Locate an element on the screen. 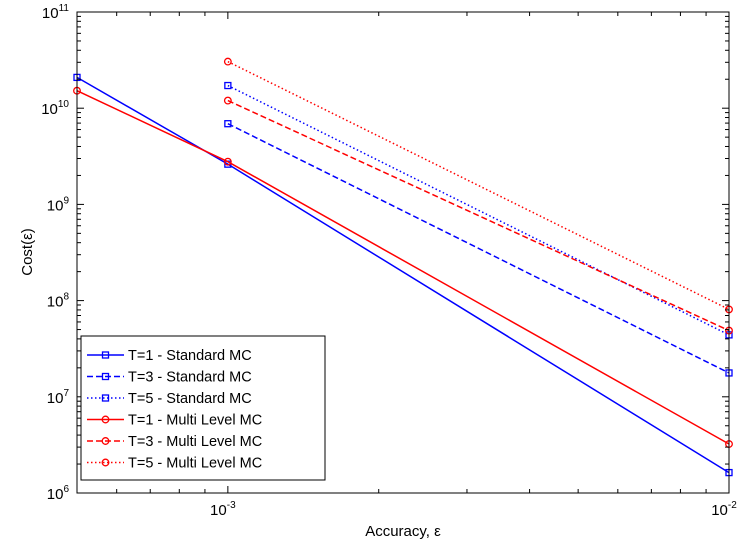 The height and width of the screenshot is (546, 744). legend-label: T=3 - Multi Level MC is located at coordinates (195, 442).